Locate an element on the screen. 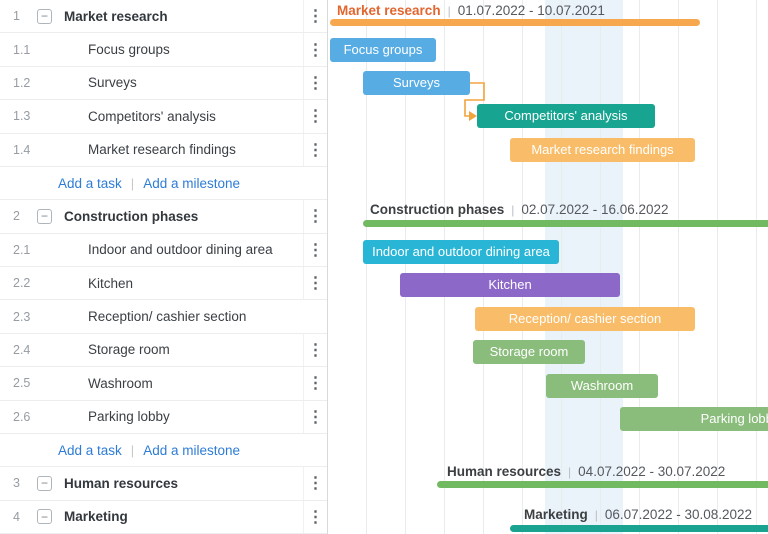 The image size is (768, 534). task-number: 2.4 is located at coordinates (22, 349).